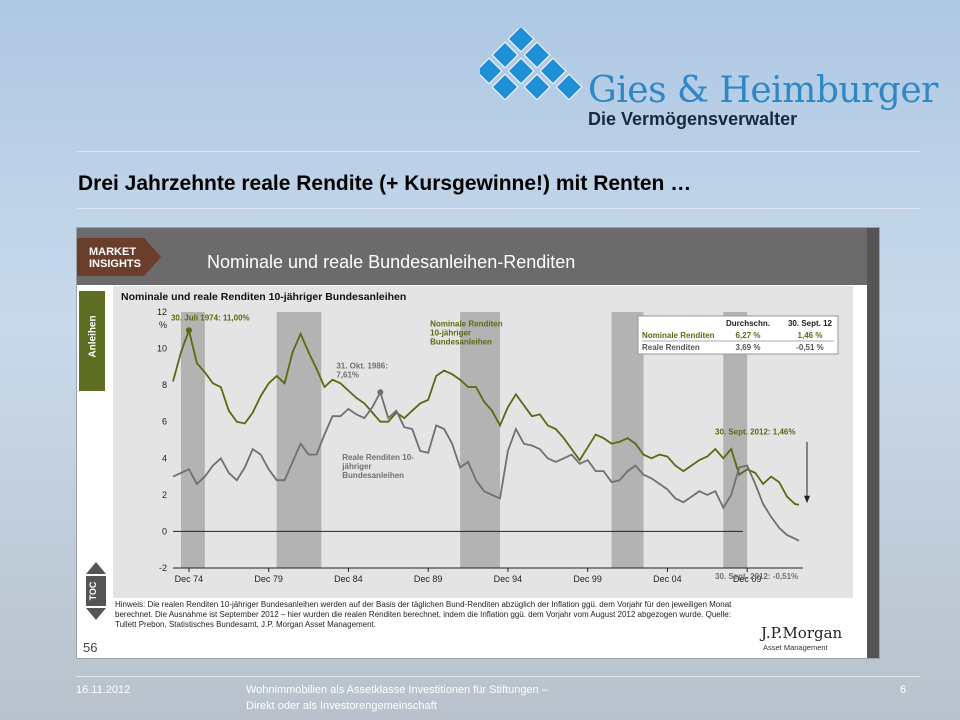 The width and height of the screenshot is (960, 720). What do you see at coordinates (810, 347) in the screenshot?
I see `table-cell: -0,51 %` at bounding box center [810, 347].